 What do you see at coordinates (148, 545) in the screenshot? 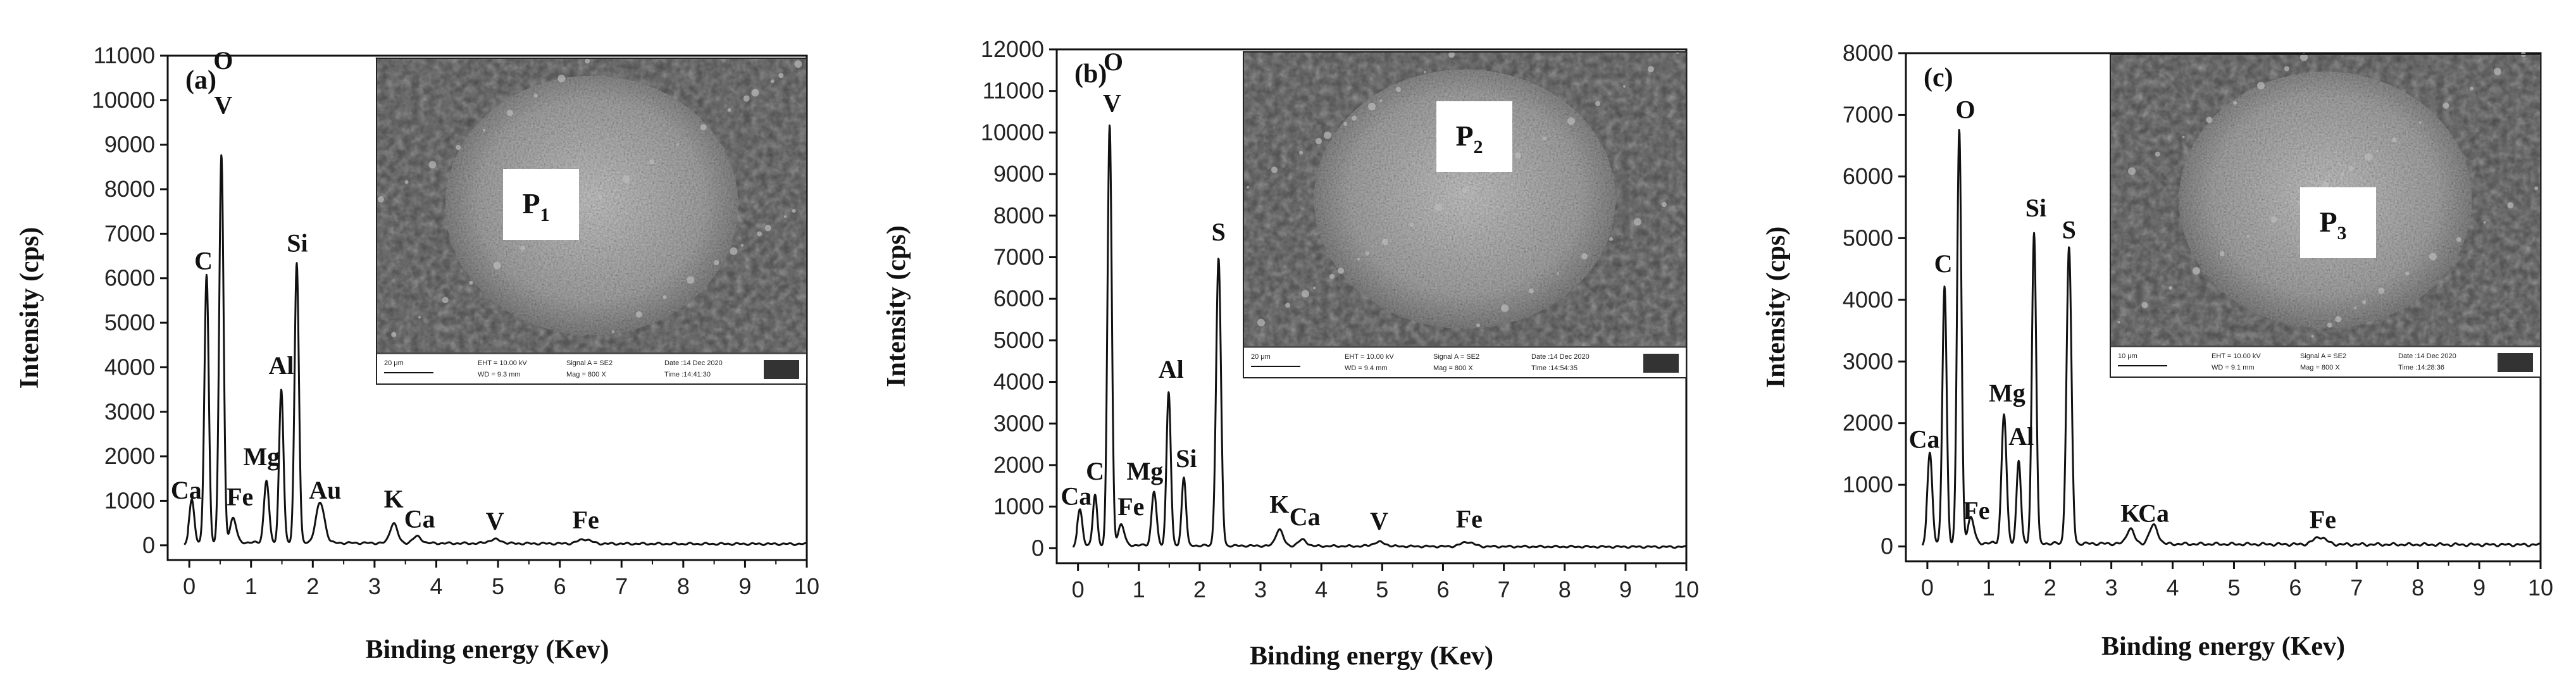
I see `y-tick-label: 0` at bounding box center [148, 545].